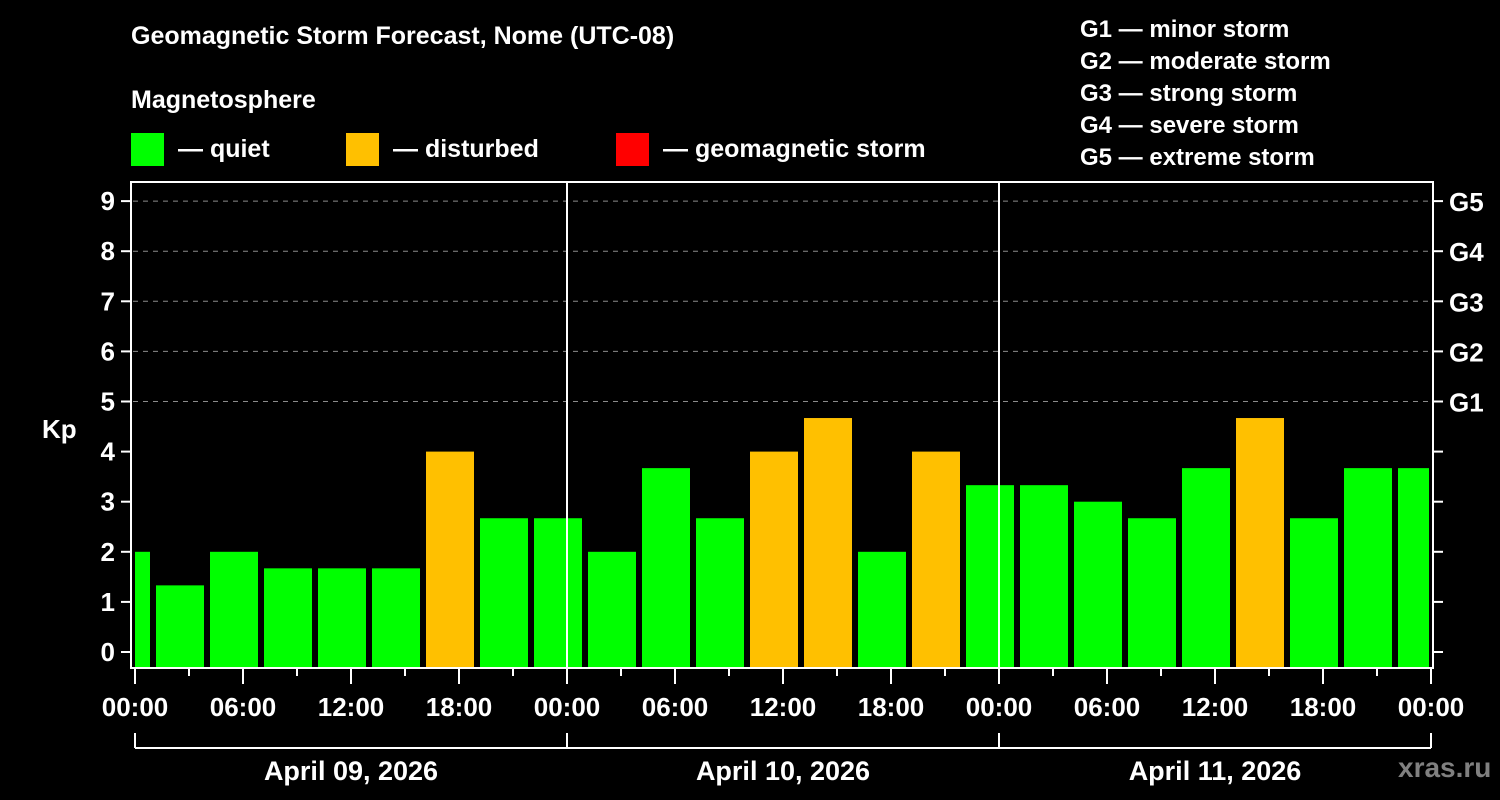 The image size is (1500, 800). What do you see at coordinates (1466, 302) in the screenshot?
I see `g-level-label: G3` at bounding box center [1466, 302].